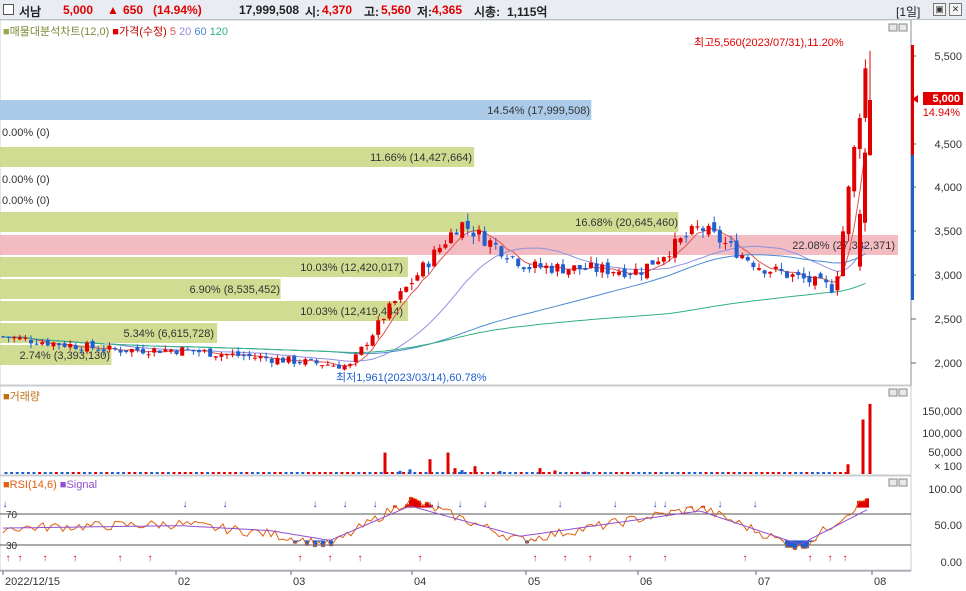 The image size is (966, 591). Describe the element at coordinates (172, 32) in the screenshot. I see `ma5-legend: 5` at that location.